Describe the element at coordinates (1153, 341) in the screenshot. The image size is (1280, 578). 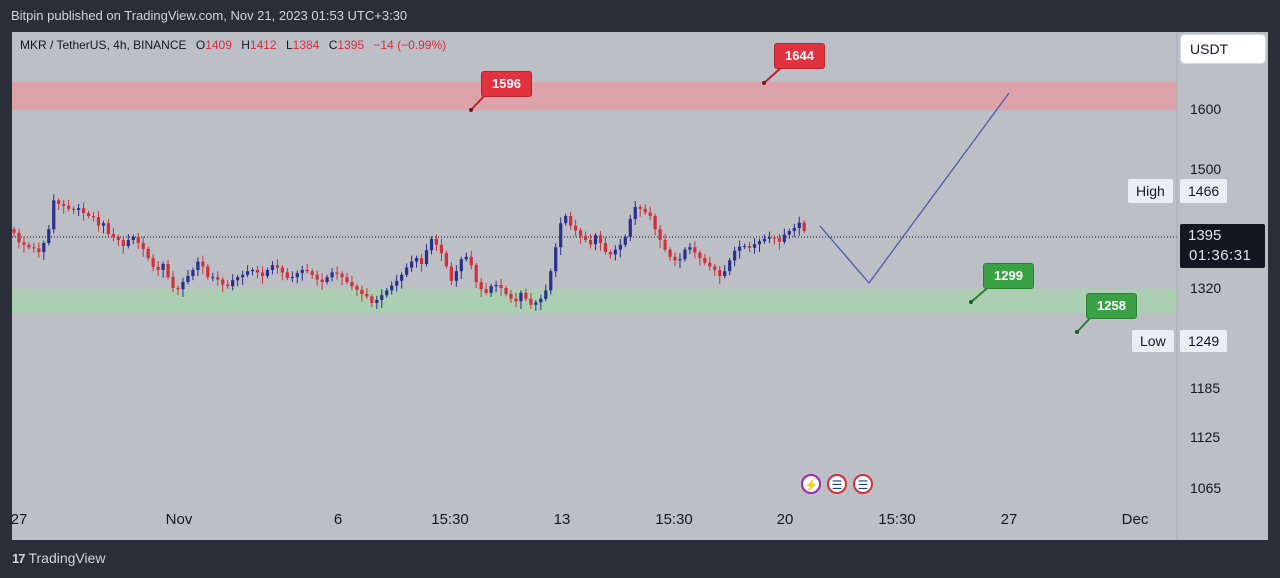
I see `low-label: Low` at that location.